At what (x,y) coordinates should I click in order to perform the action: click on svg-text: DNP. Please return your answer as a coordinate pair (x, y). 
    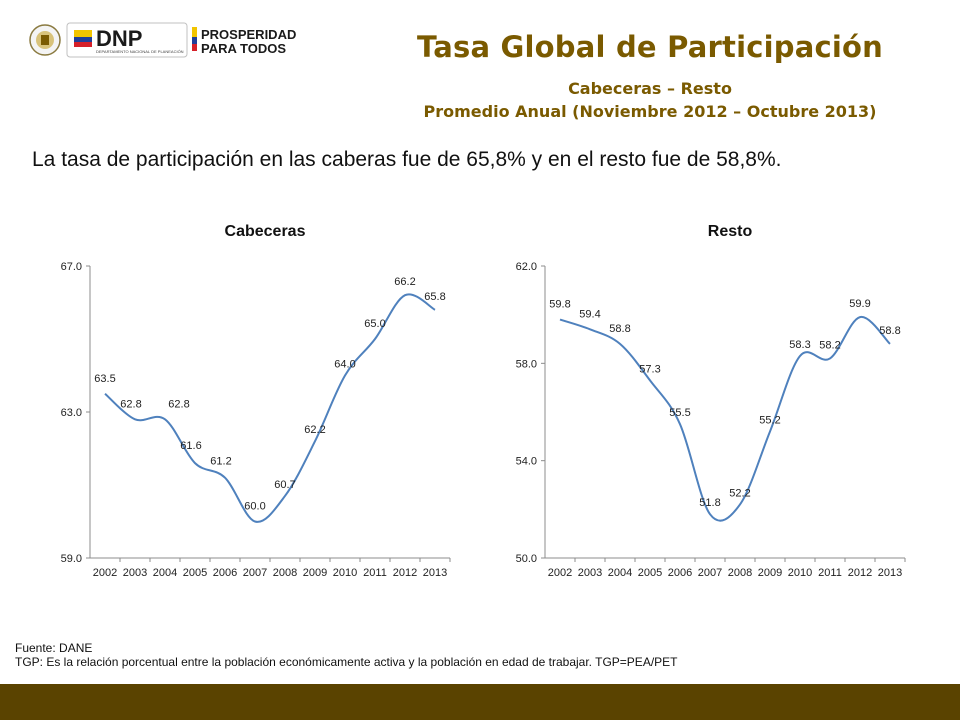
    Looking at the image, I should click on (119, 38).